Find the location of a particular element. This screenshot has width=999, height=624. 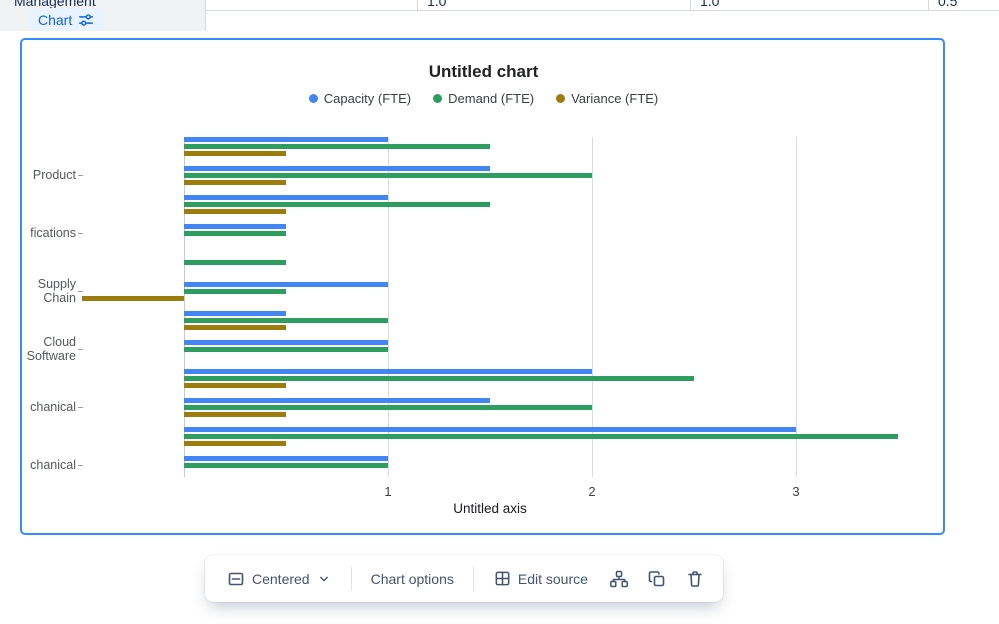

legend-item: Demand (FTE) is located at coordinates (483, 98).